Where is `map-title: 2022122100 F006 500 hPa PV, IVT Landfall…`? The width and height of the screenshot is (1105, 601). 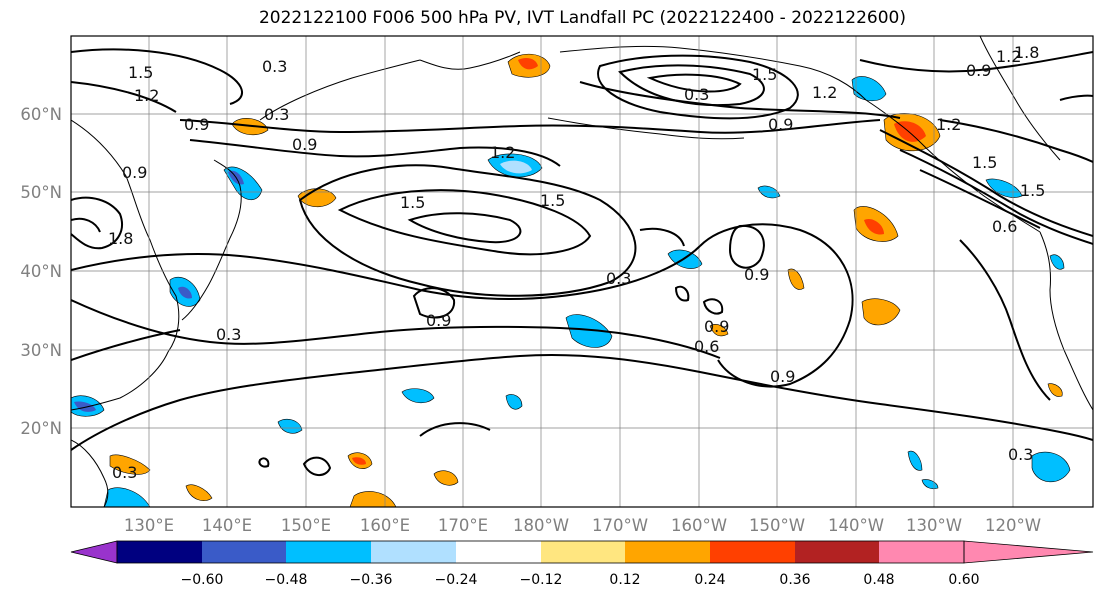
map-title: 2022122100 F006 500 hPa PV, IVT Landfall… is located at coordinates (582, 18).